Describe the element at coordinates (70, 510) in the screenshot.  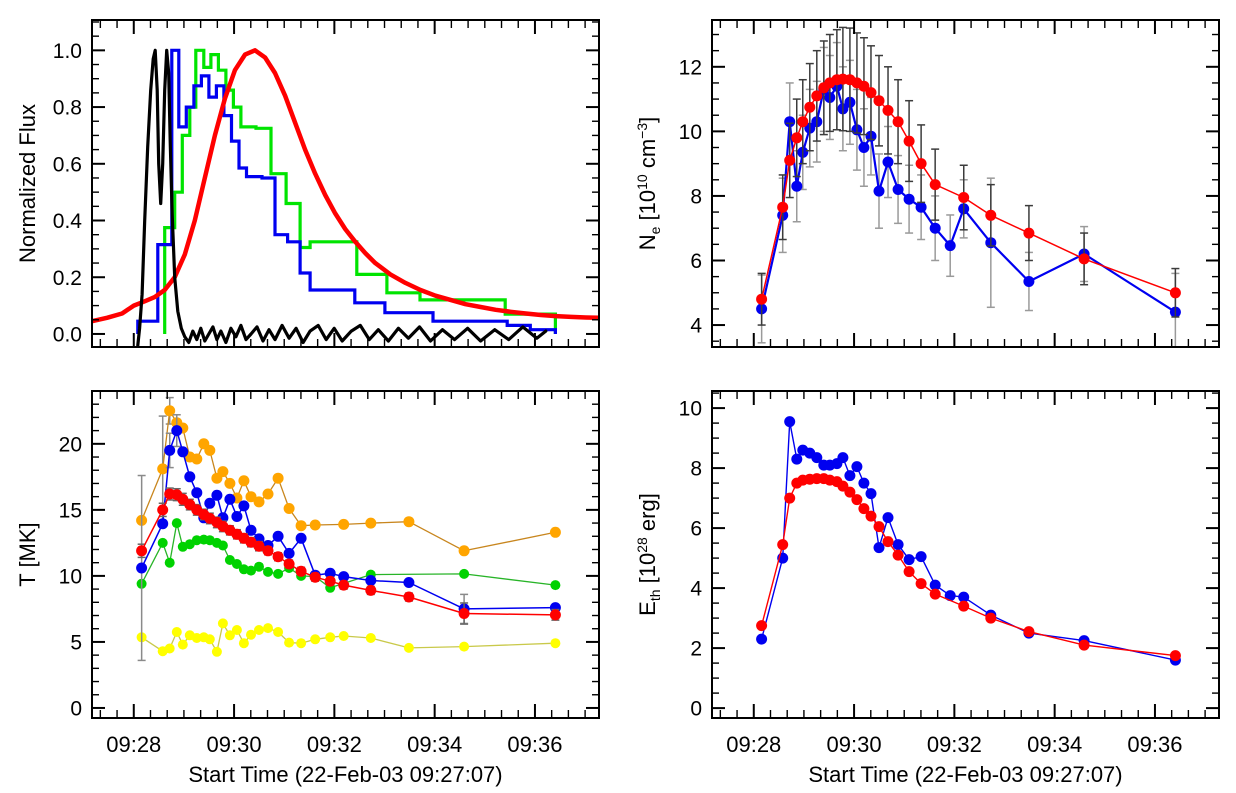
I see `y-tick-label: 15` at that location.